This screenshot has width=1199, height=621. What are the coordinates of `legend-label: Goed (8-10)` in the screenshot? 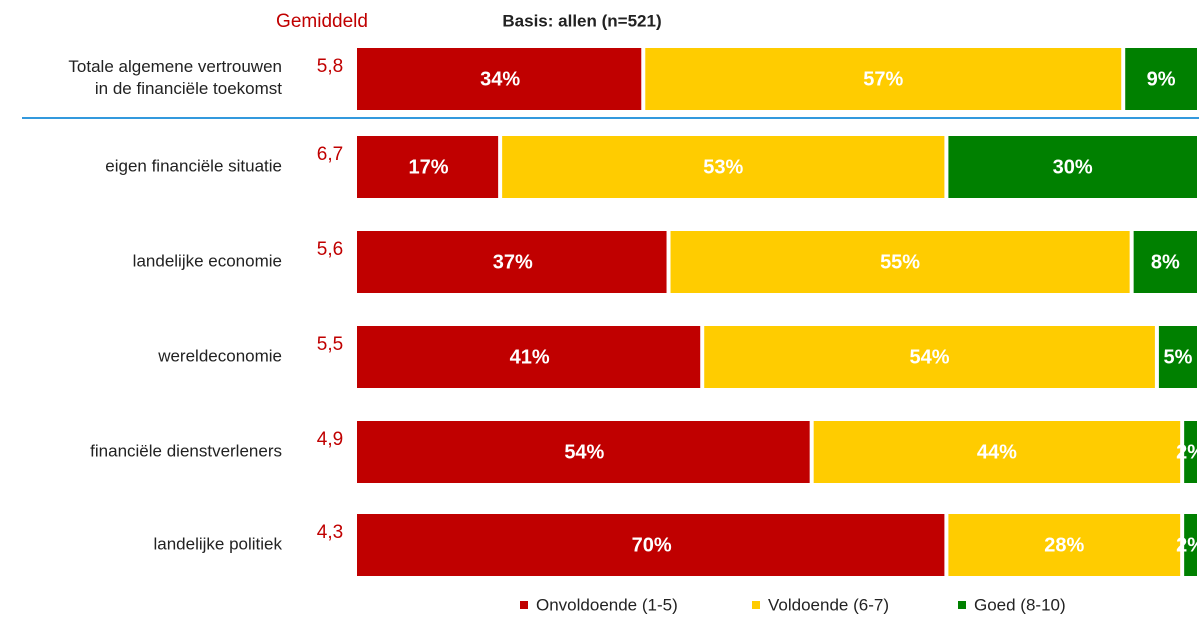 It's located at (1020, 604).